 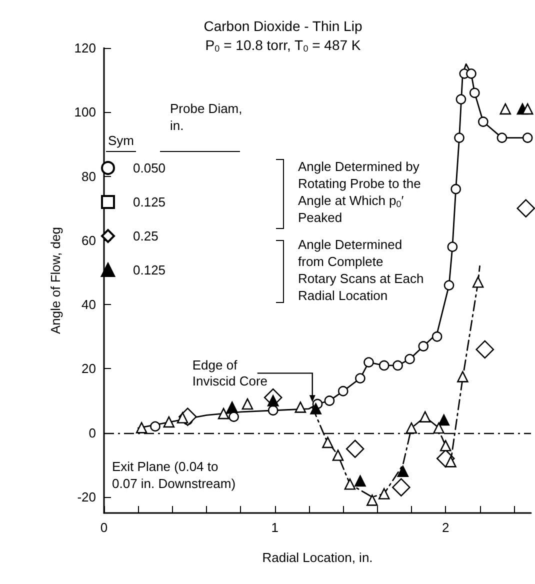 I want to click on x-axis-title: Radial Location, in., so click(x=317, y=557).